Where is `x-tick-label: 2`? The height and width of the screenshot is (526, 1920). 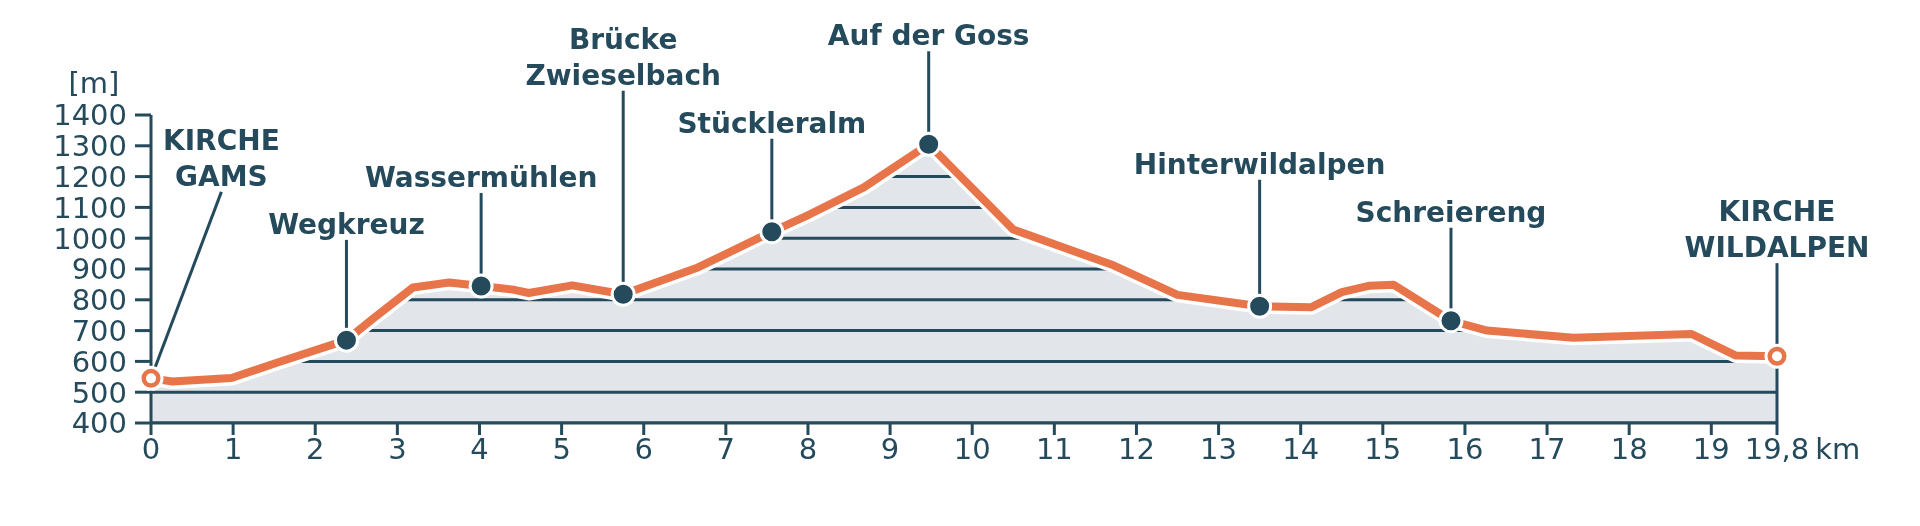
x-tick-label: 2 is located at coordinates (315, 449).